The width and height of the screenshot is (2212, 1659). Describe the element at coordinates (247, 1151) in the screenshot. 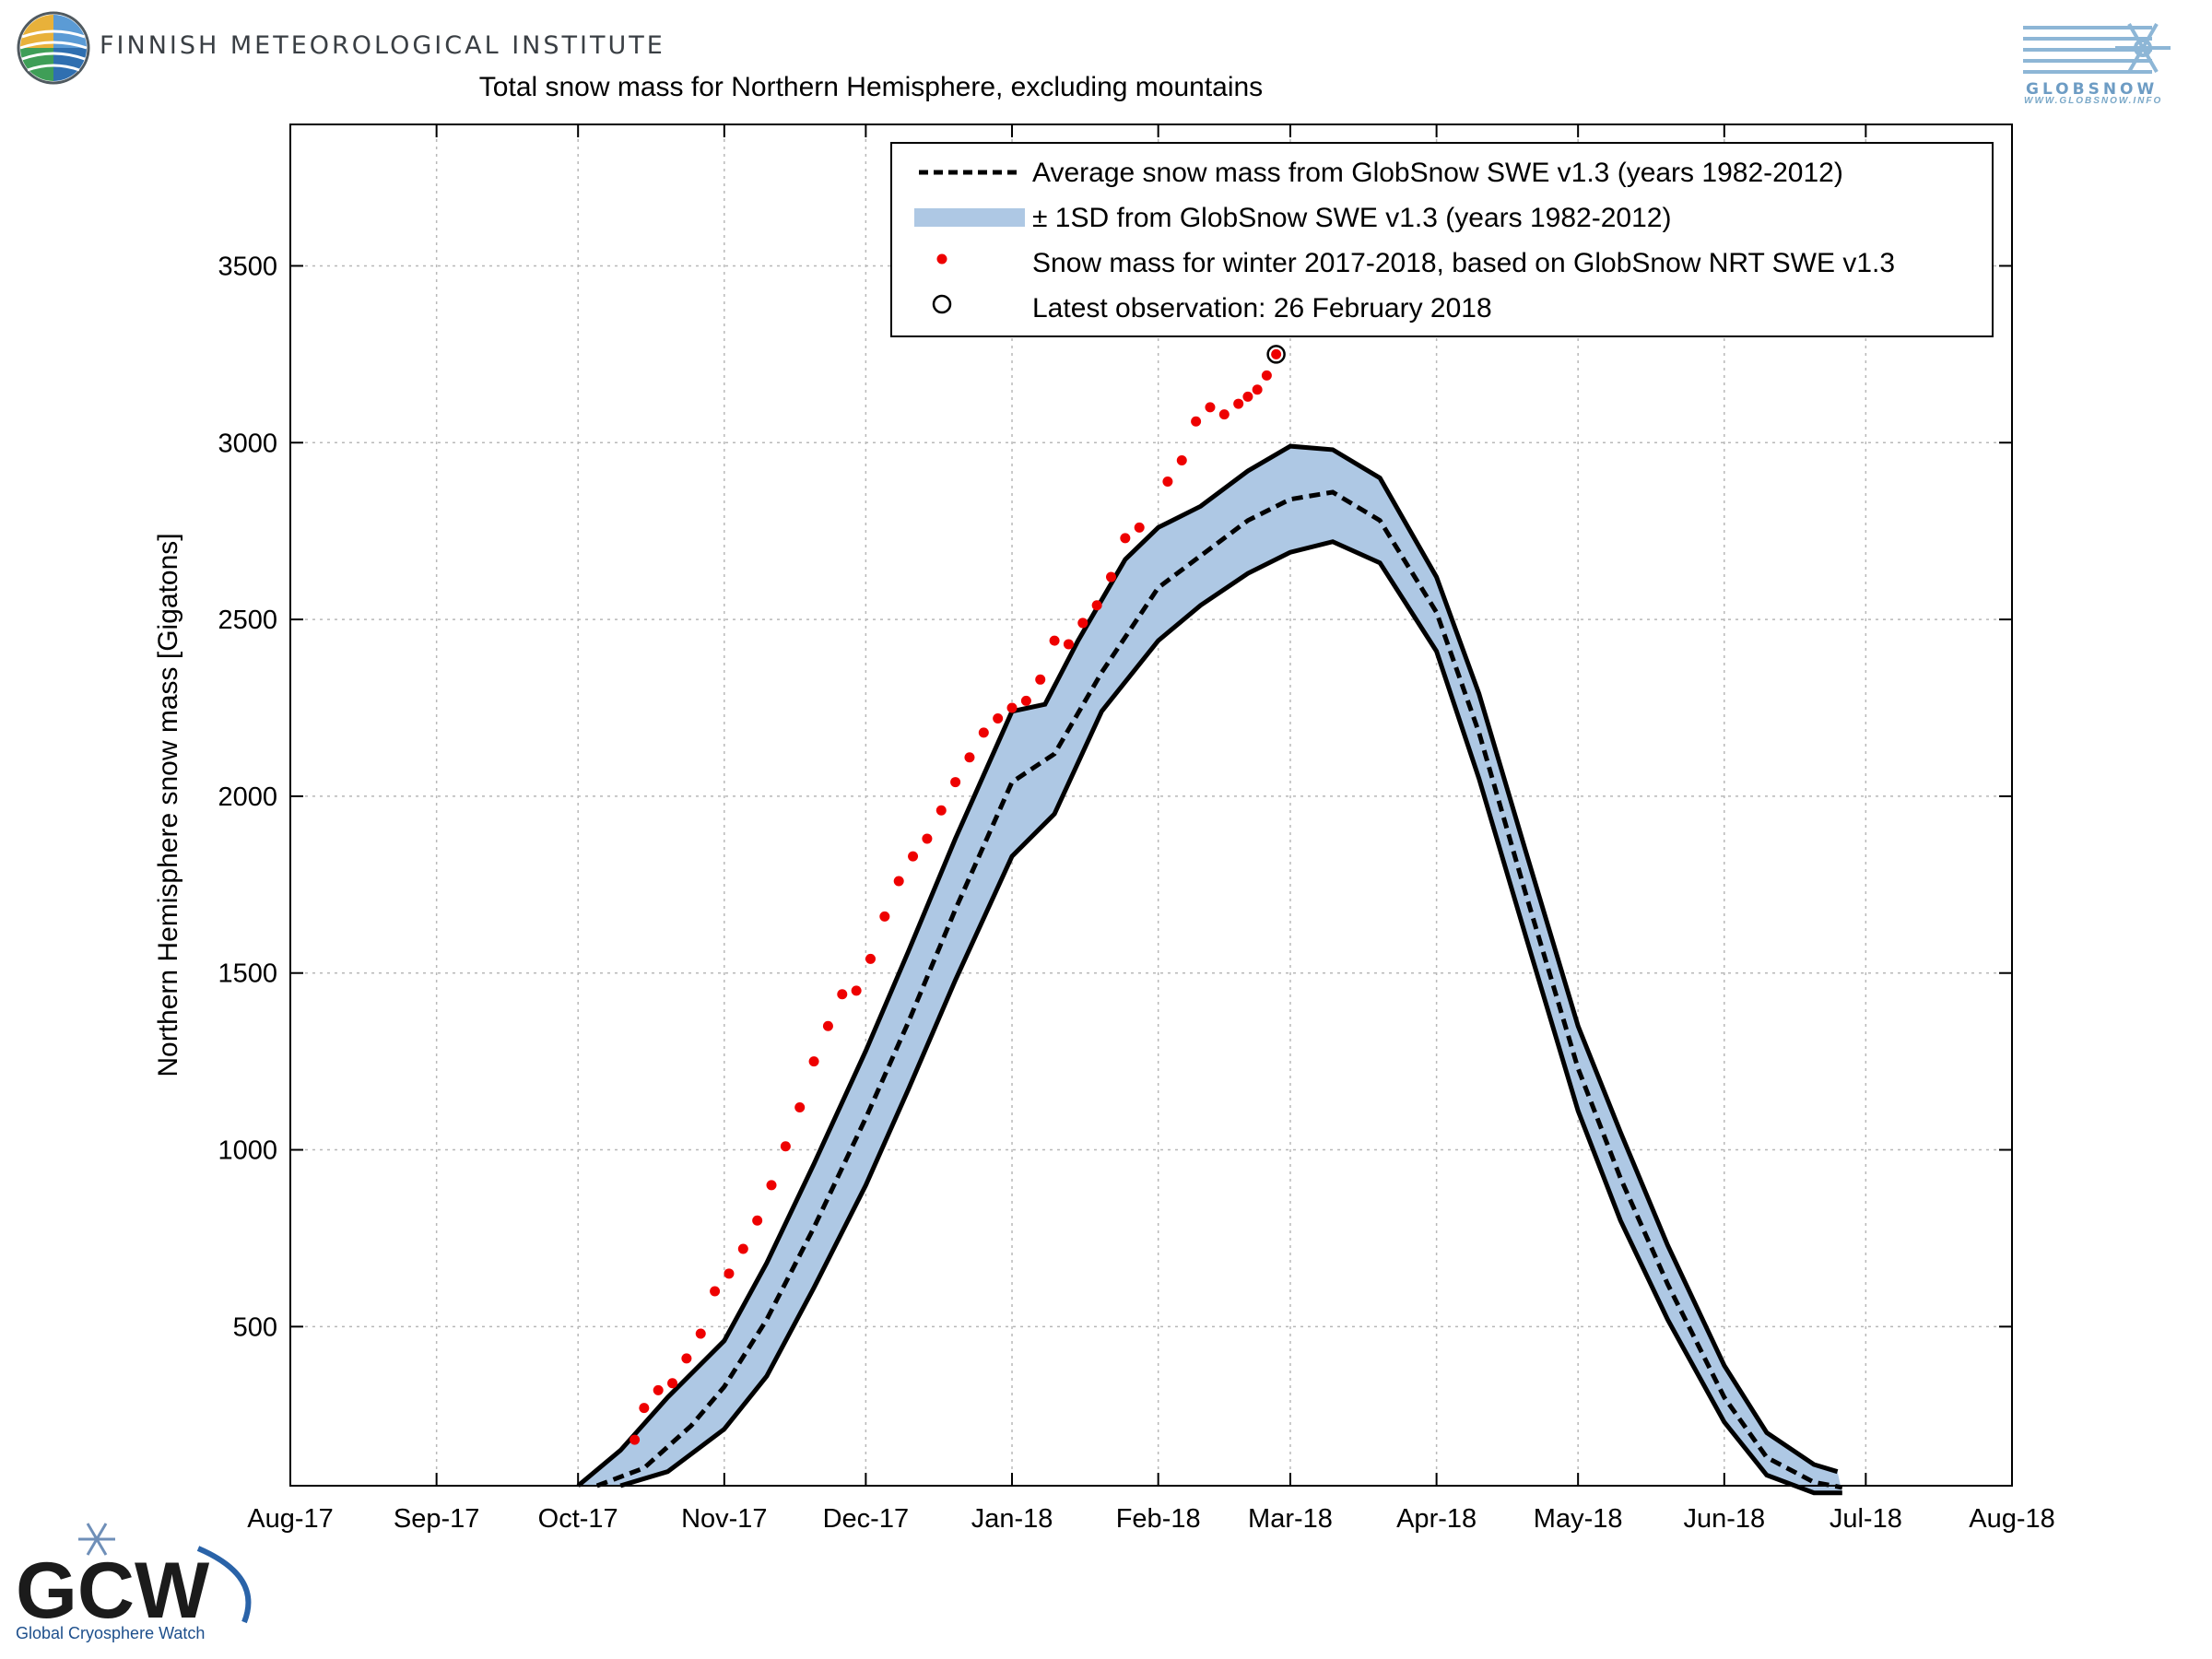

I see `y-tick-label: 1000` at that location.